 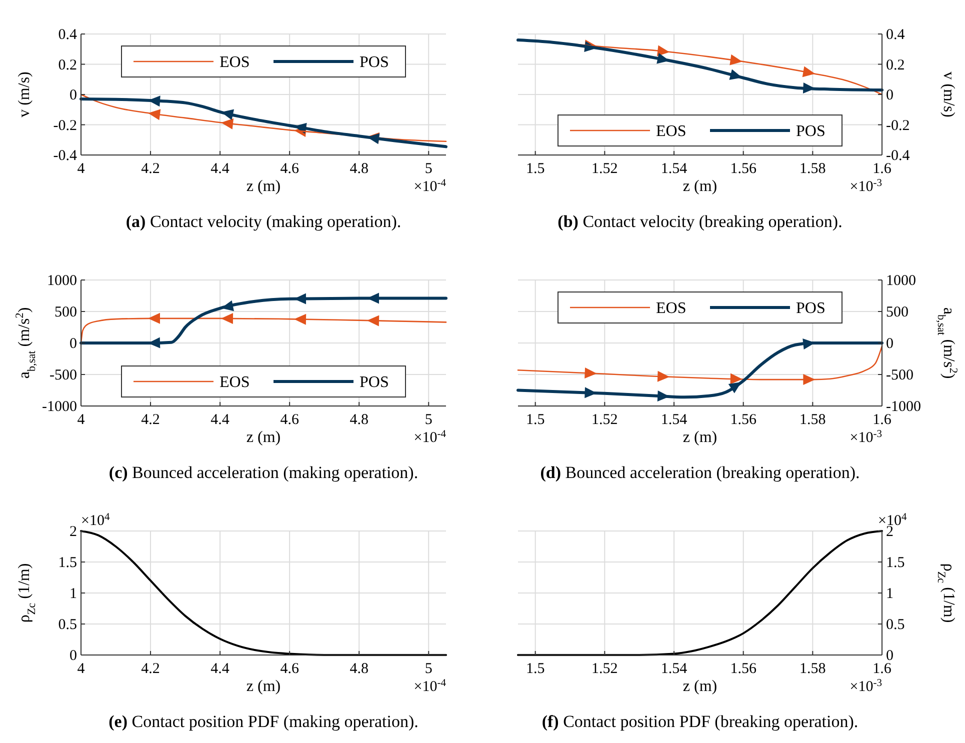 What do you see at coordinates (898, 156) in the screenshot?
I see `y2-tick-label: -0.4` at bounding box center [898, 156].